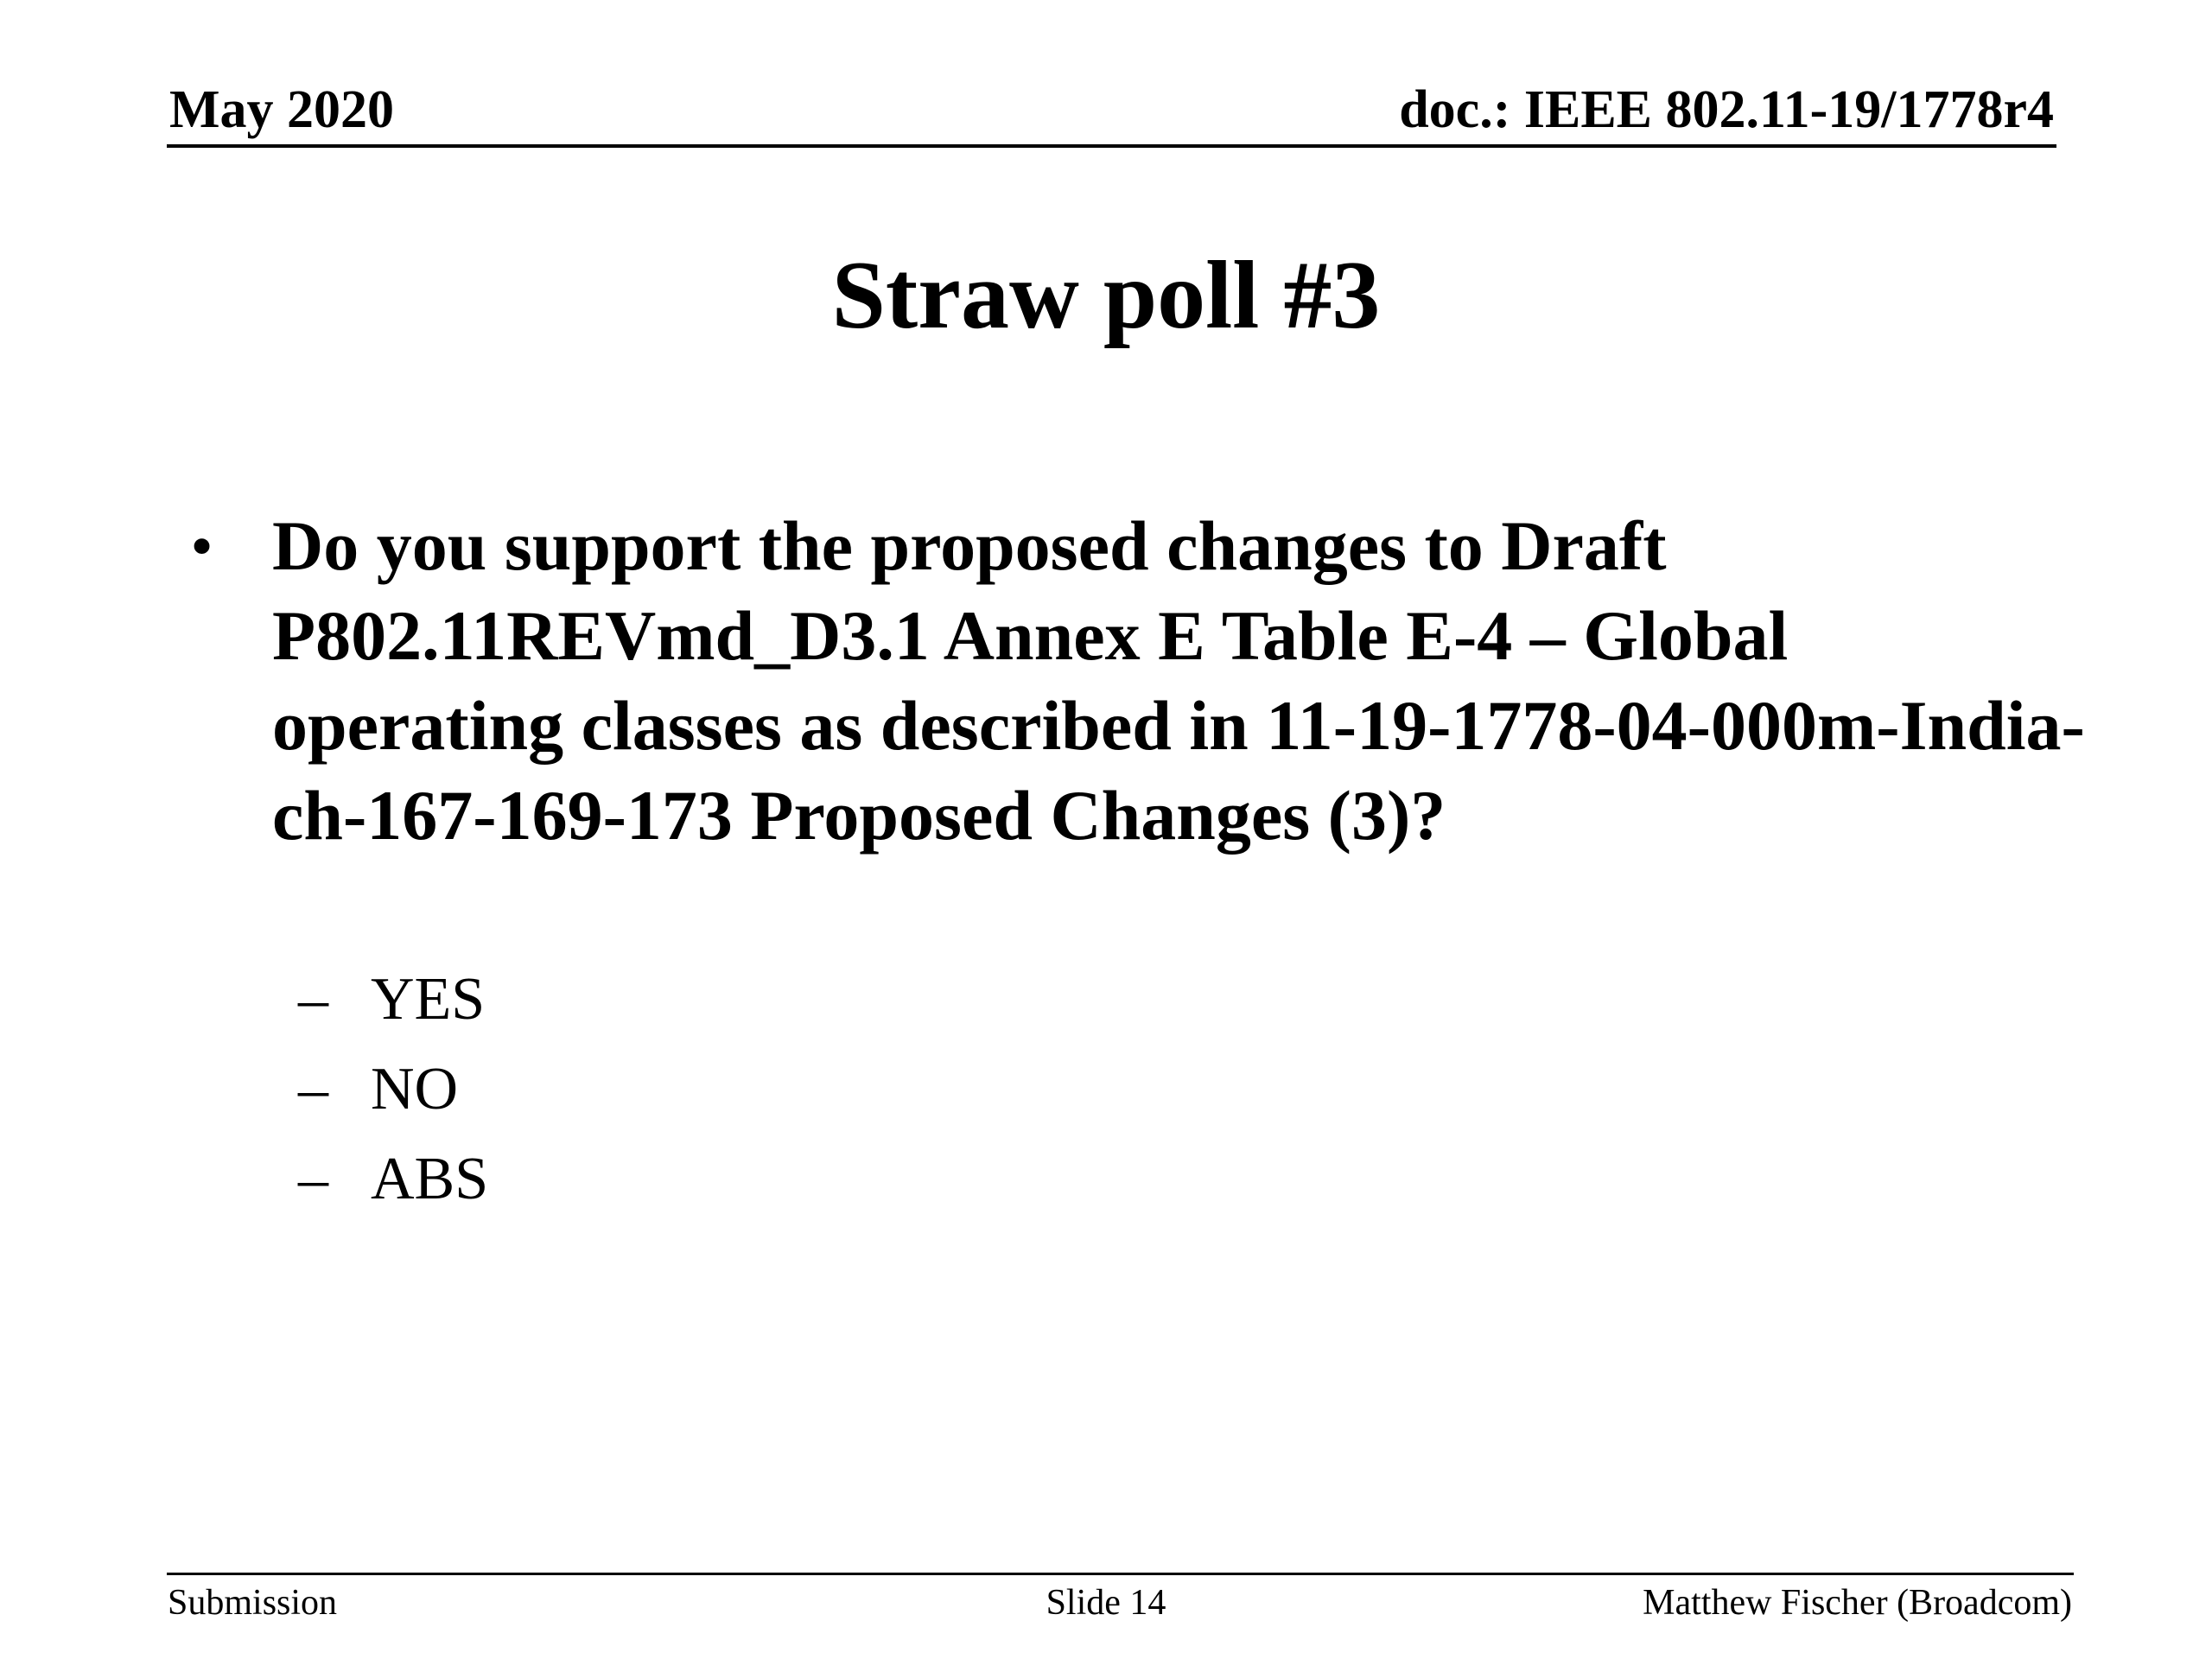 This screenshot has width=2212, height=1659. I want to click on option-label: ABS, so click(430, 1179).